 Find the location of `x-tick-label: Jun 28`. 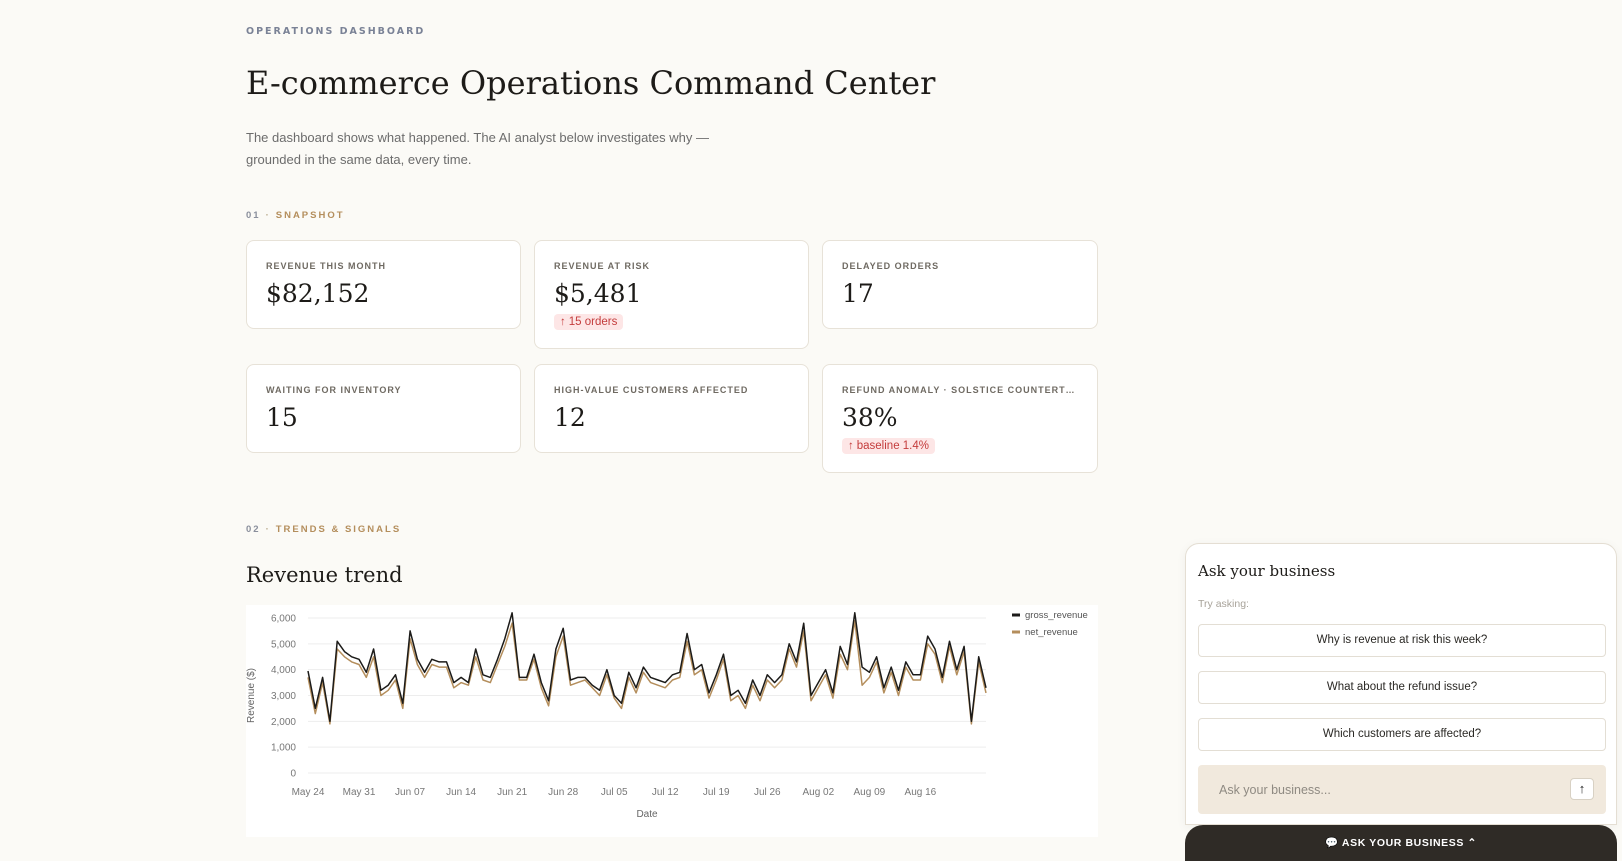

x-tick-label: Jun 28 is located at coordinates (563, 792).